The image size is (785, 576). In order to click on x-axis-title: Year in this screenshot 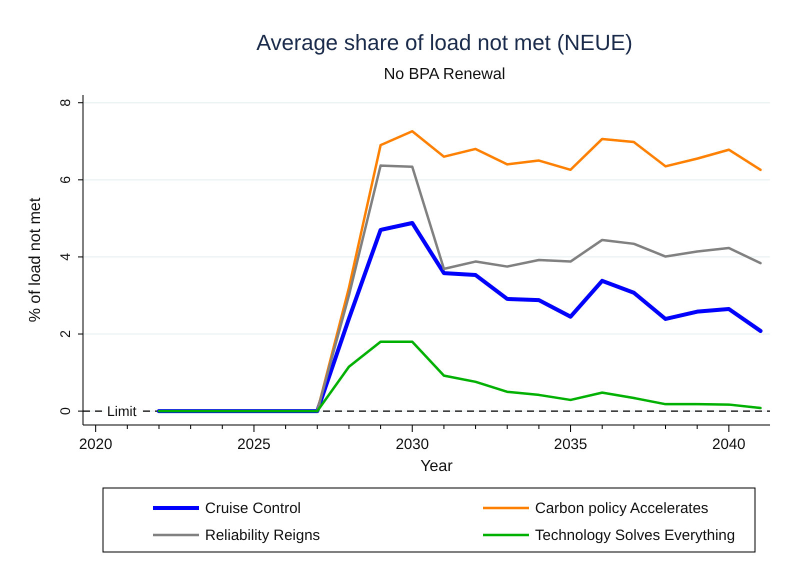, I will do `click(437, 466)`.